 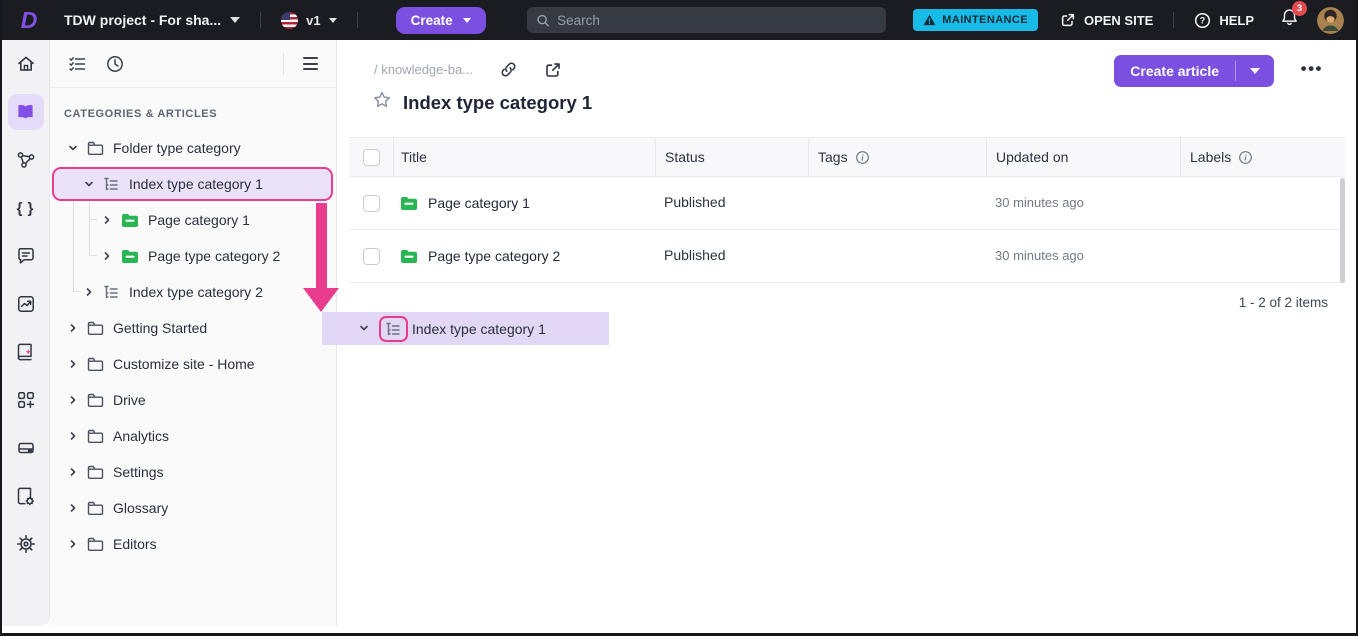 I want to click on sidebar-section-title: CATEGORIES & ARTICLES, so click(x=141, y=114).